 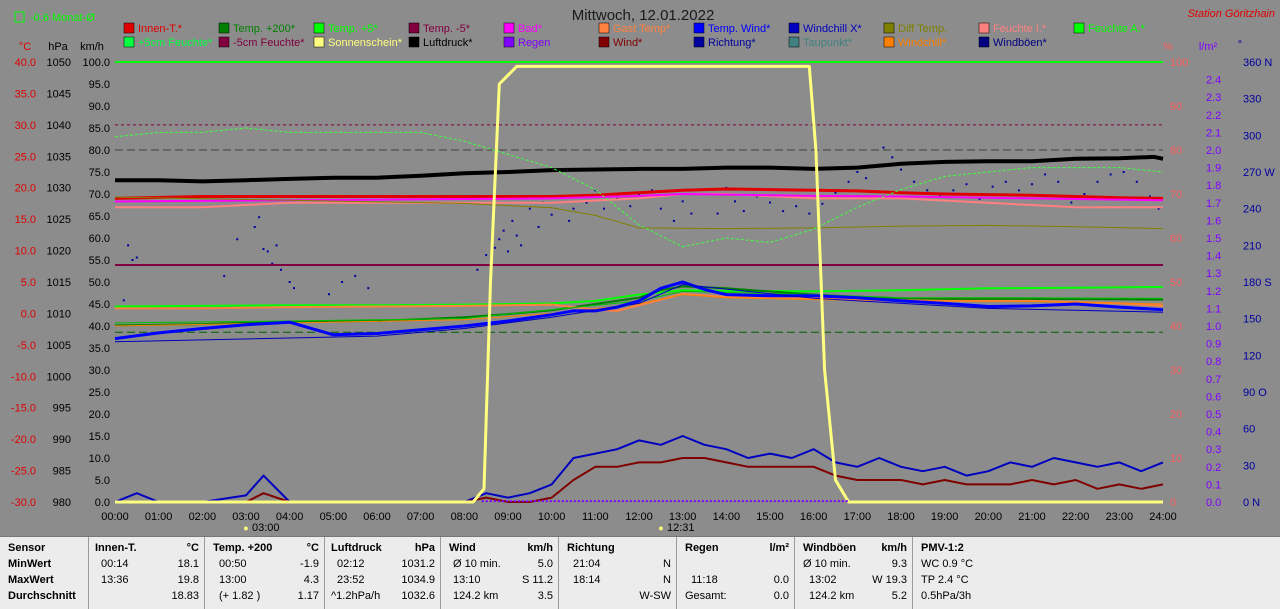 What do you see at coordinates (1208, 47) in the screenshot?
I see `rain-axis-unit: l/m²` at bounding box center [1208, 47].